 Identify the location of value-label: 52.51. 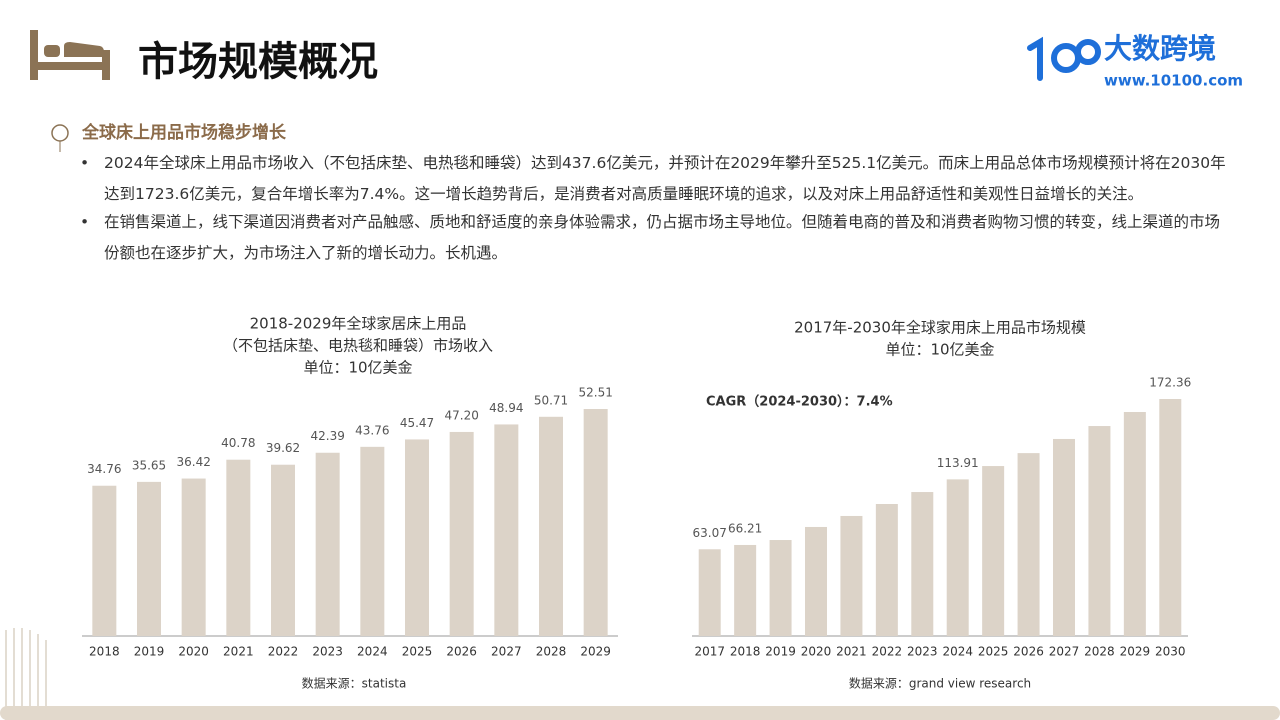
(595, 393).